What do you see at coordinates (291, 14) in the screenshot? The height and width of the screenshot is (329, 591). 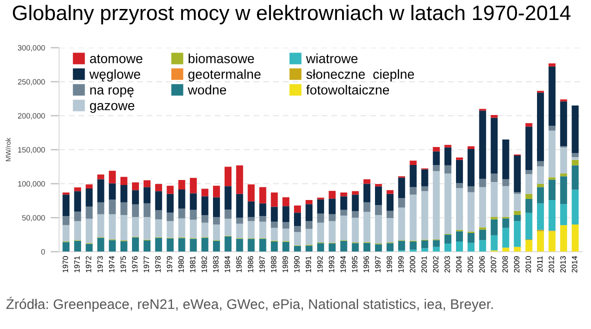 I see `chart-title: Globalny przyrost mocy w elektrowniach w latach 1970-2014` at bounding box center [291, 14].